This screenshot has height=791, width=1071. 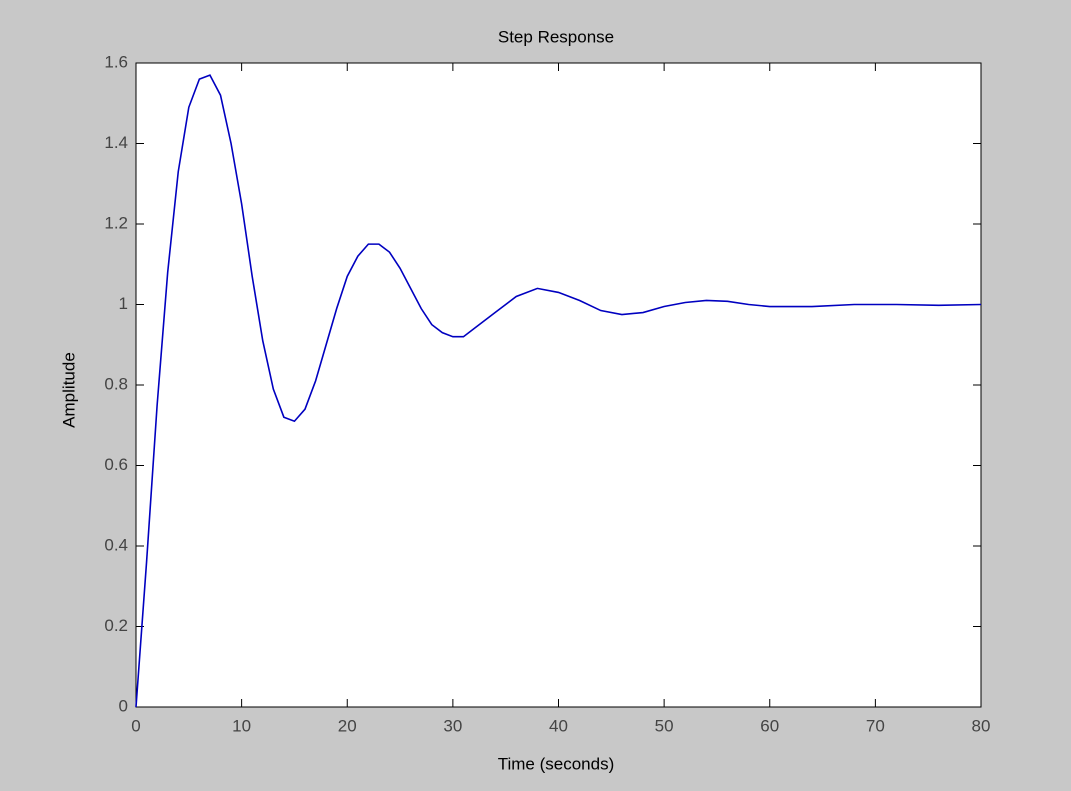 What do you see at coordinates (135, 725) in the screenshot?
I see `x-tick-label: 0` at bounding box center [135, 725].